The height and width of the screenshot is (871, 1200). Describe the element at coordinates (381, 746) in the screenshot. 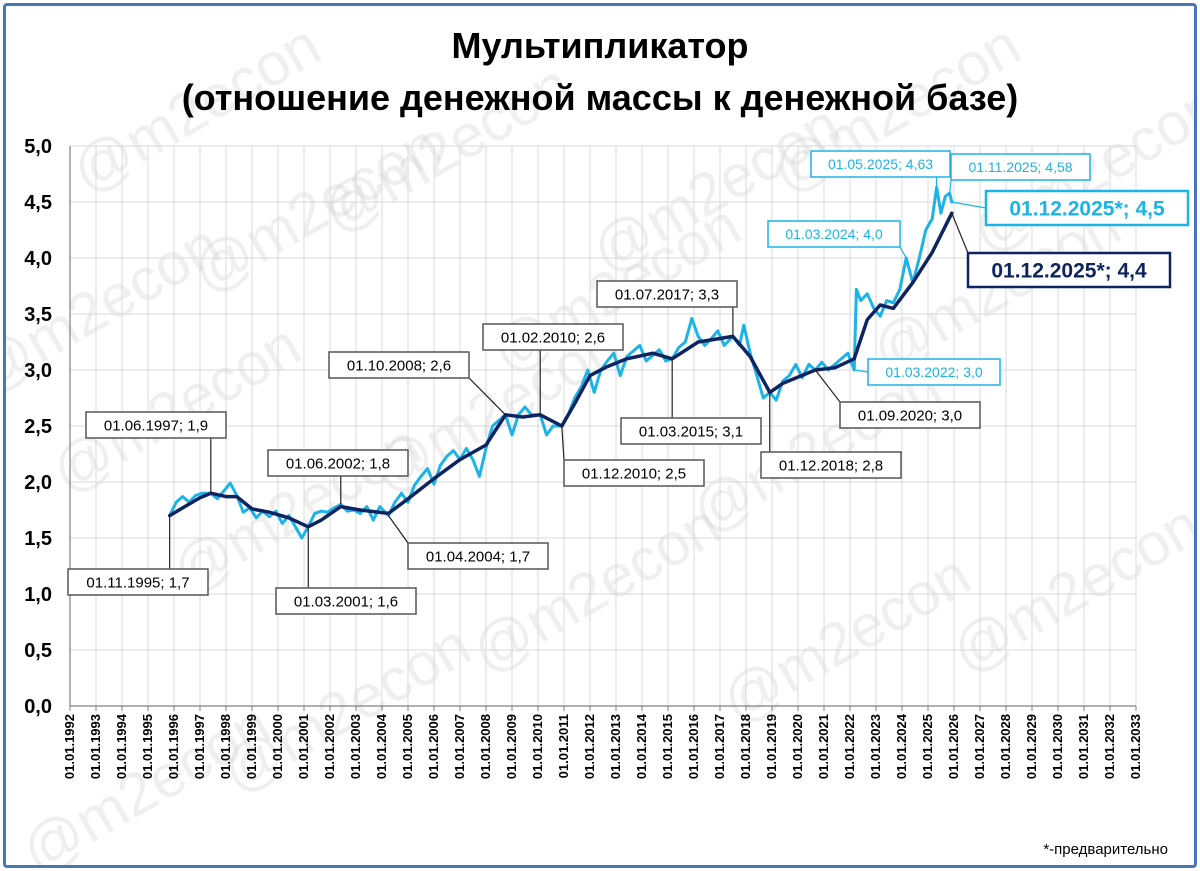

I see `x-tick-label: 01.01.2004` at that location.